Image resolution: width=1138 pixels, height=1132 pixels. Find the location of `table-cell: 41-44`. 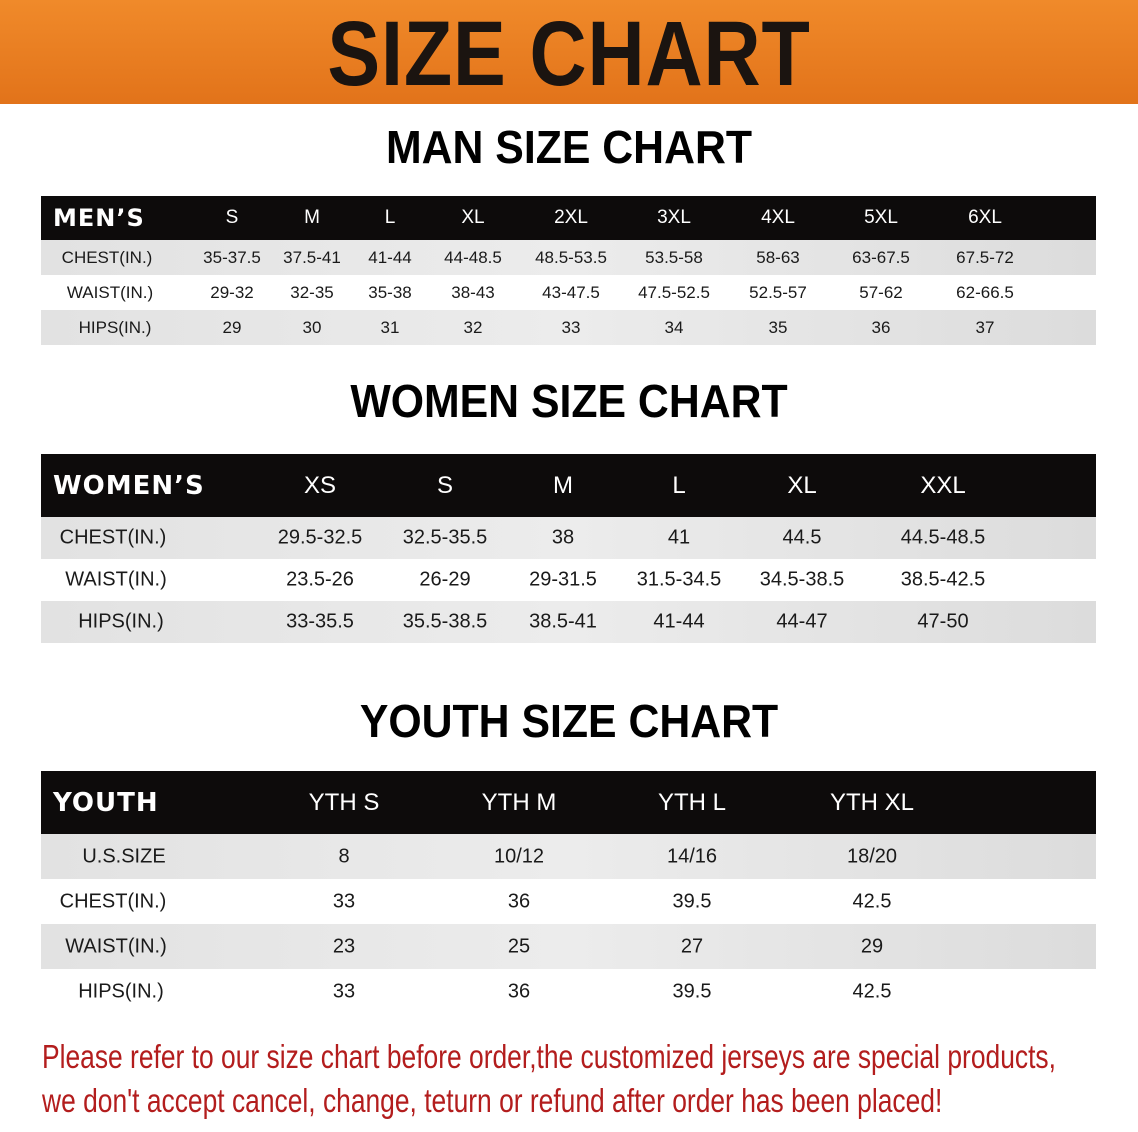

table-cell: 41-44 is located at coordinates (390, 257).